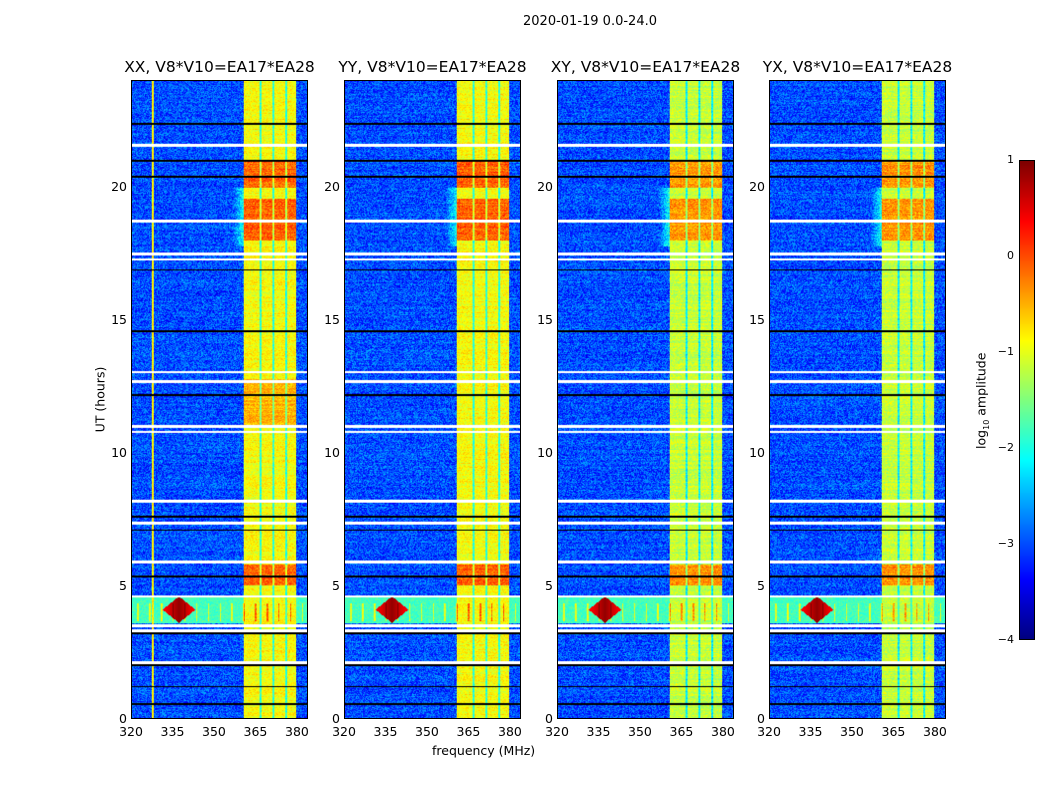  I want to click on colorbar-tick-label: −2, so click(1005, 447).